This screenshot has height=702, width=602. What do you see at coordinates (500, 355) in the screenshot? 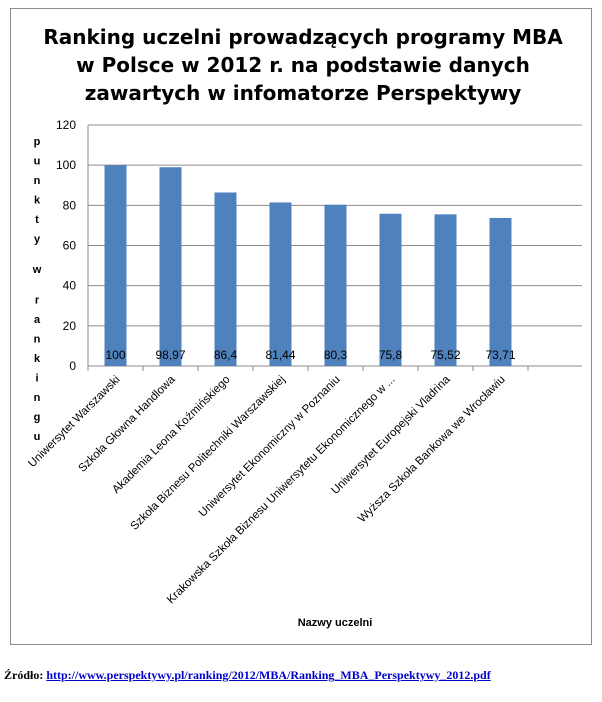
I see `data-label: 73,71` at bounding box center [500, 355].